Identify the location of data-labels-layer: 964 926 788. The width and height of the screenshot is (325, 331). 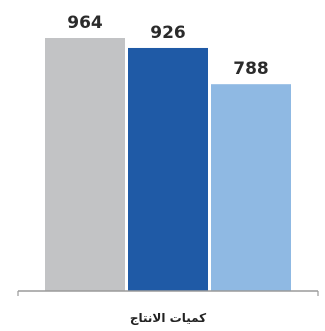
(168, 46).